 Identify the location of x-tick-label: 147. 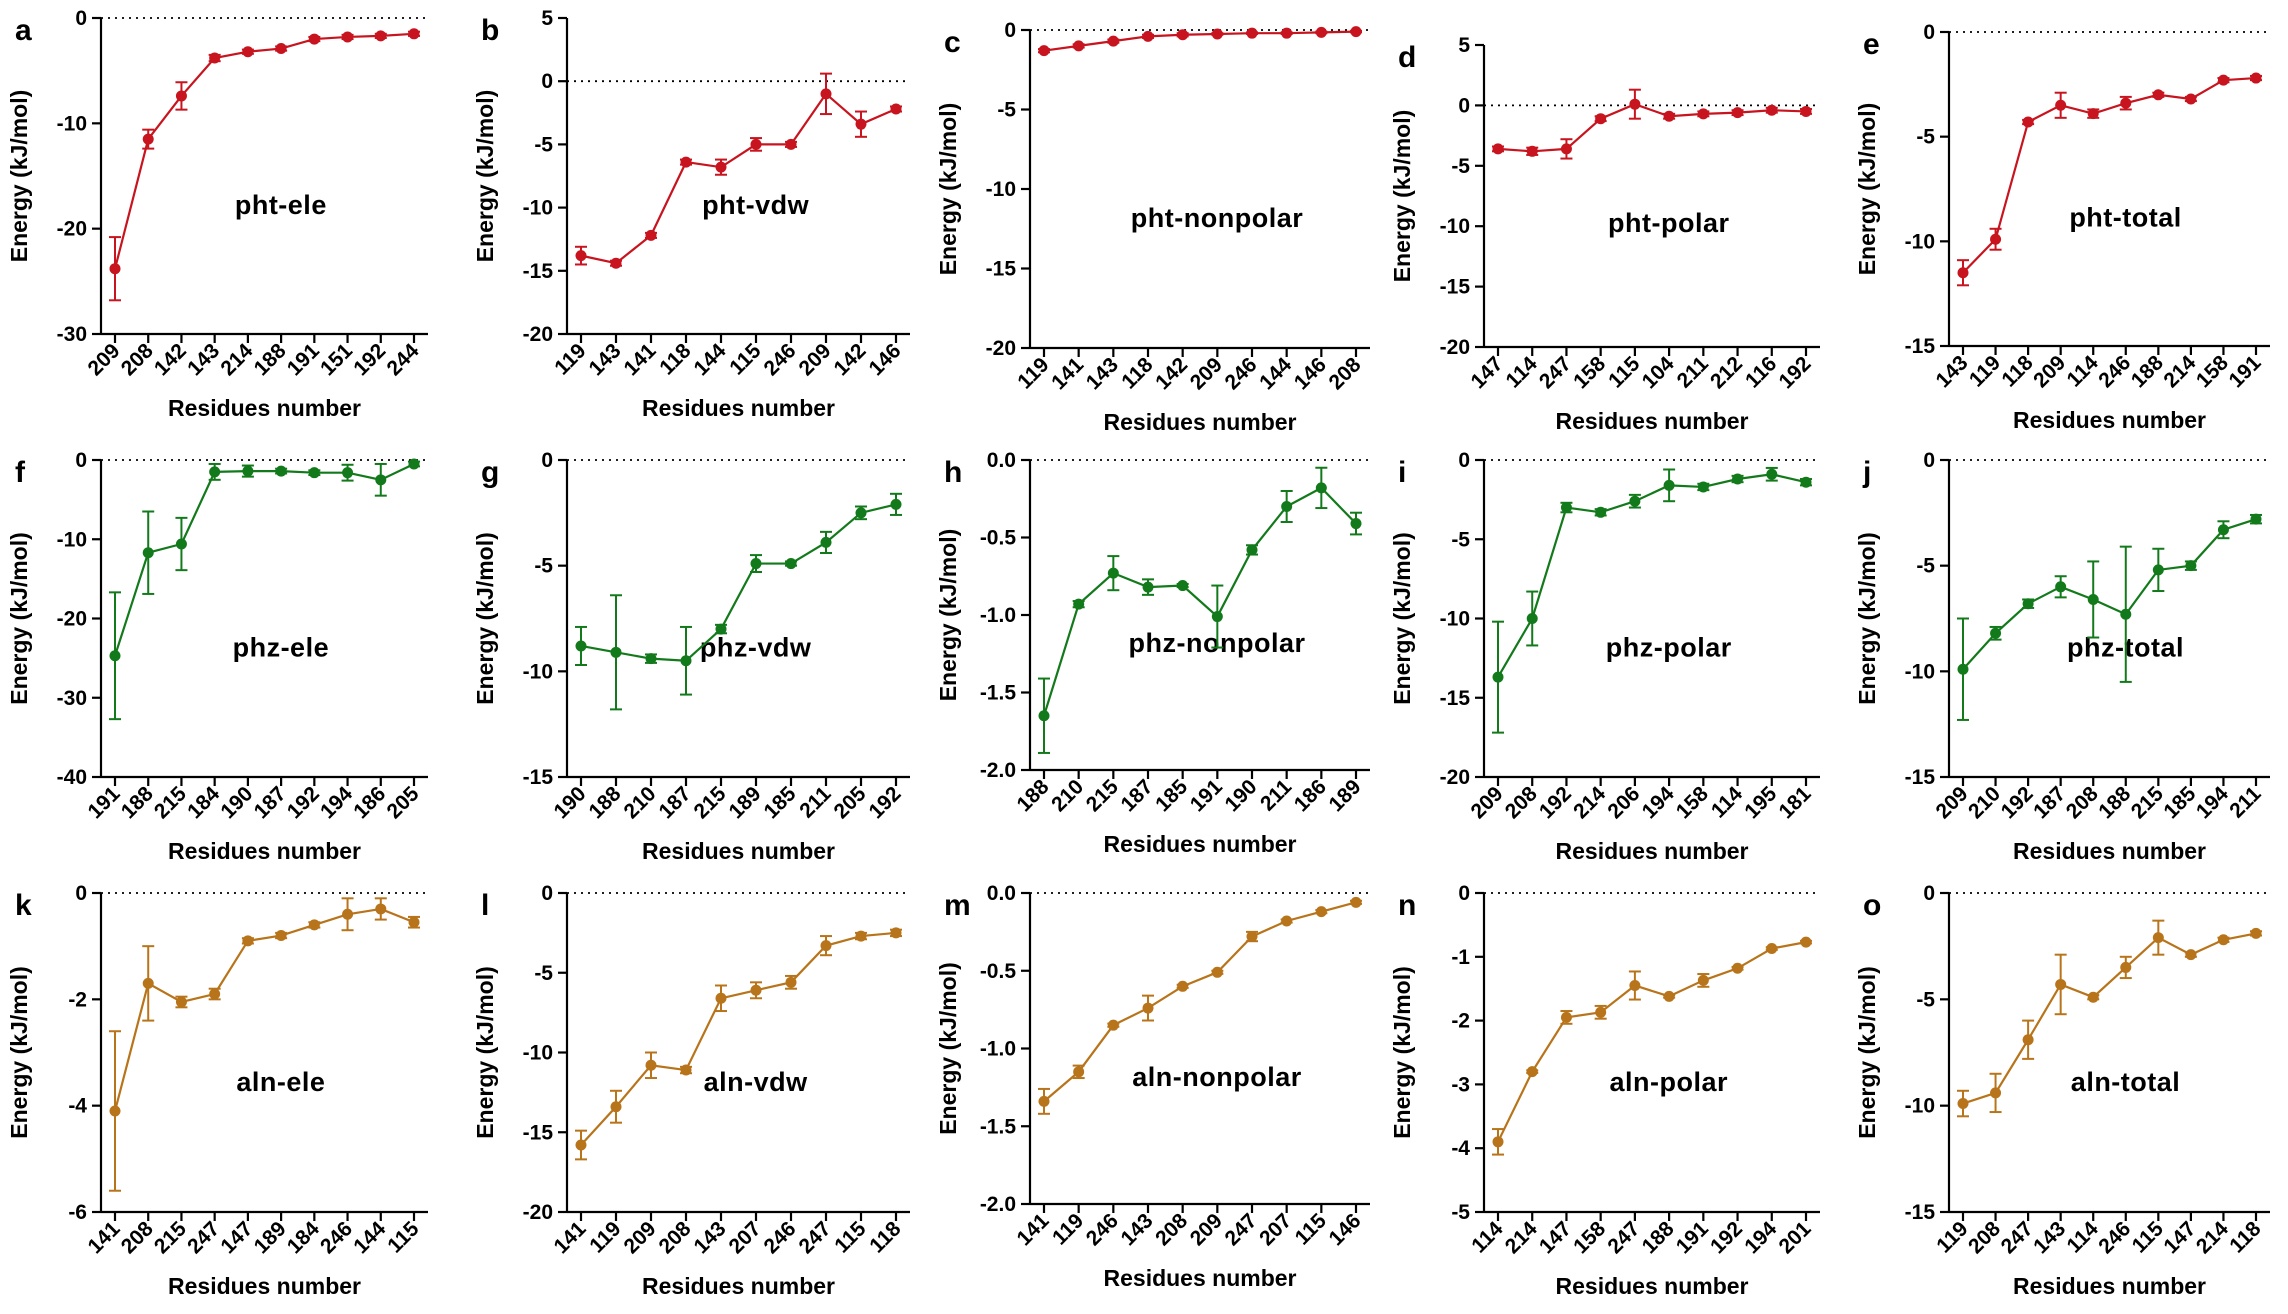
(2179, 1237).